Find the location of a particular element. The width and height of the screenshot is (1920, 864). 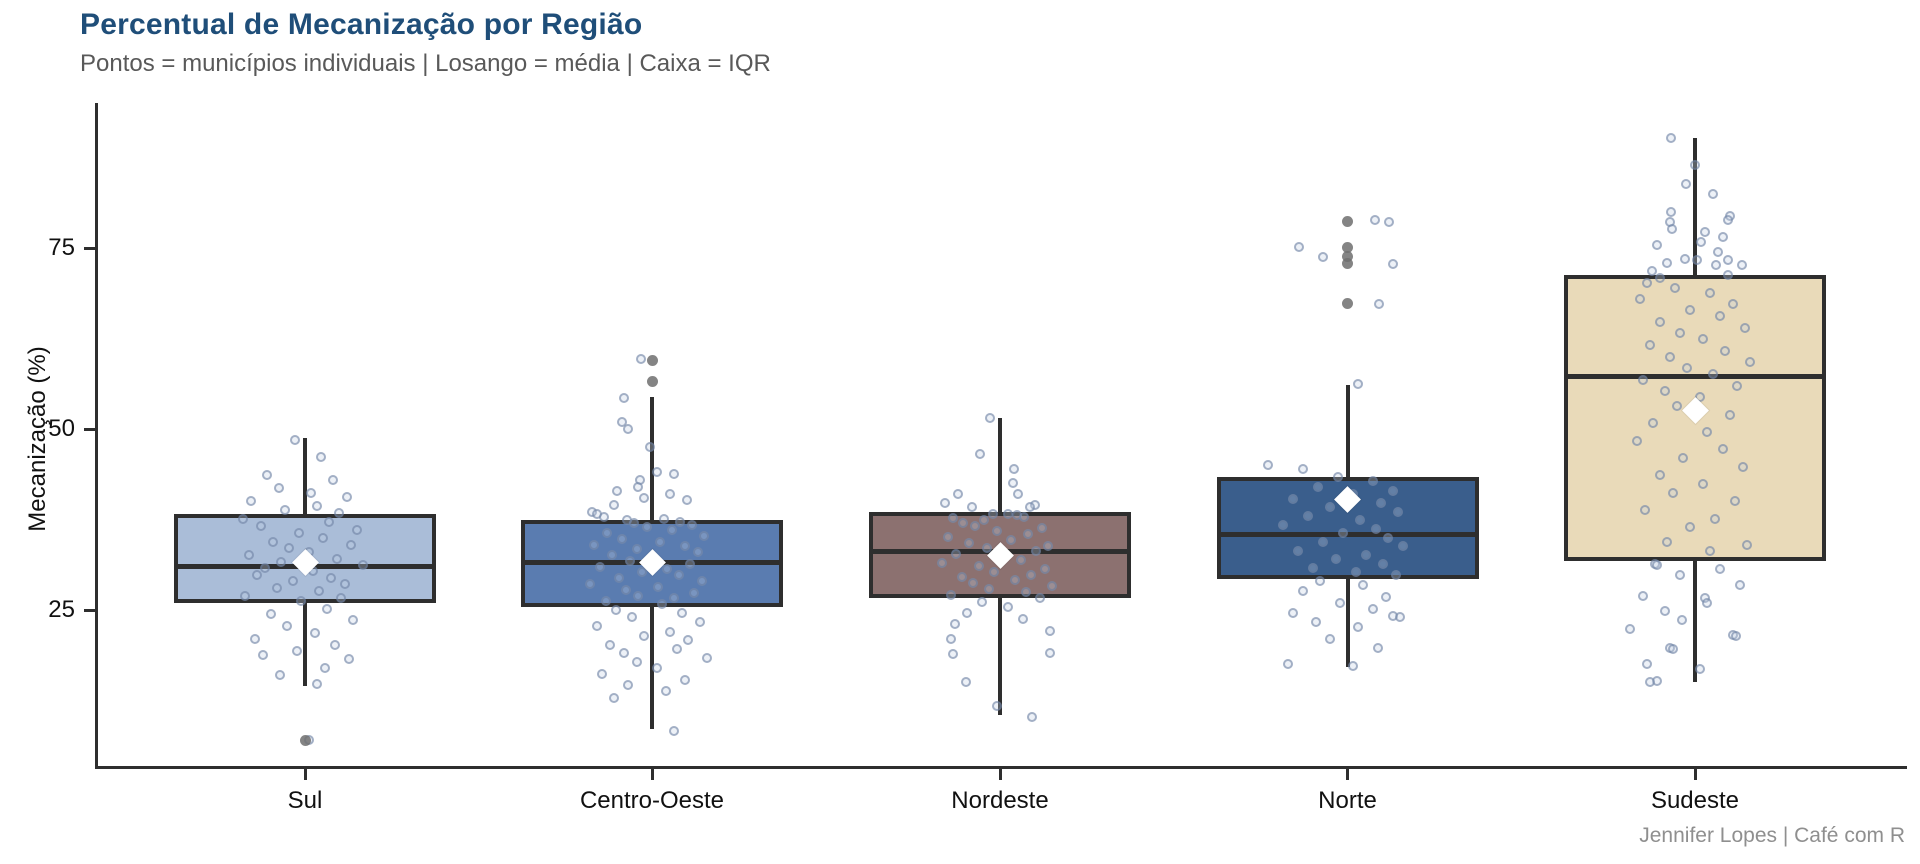

y-axis-tick is located at coordinates (89, 248).